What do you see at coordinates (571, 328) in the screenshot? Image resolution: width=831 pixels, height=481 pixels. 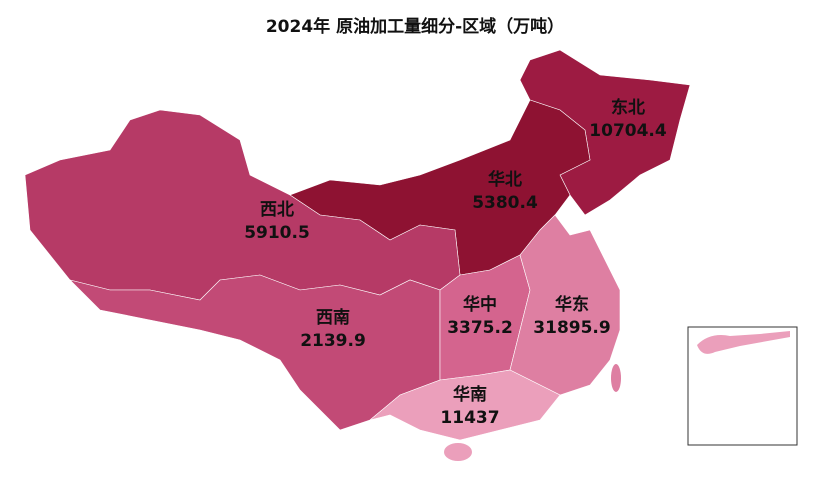 I see `value-label: 31895.9` at bounding box center [571, 328].